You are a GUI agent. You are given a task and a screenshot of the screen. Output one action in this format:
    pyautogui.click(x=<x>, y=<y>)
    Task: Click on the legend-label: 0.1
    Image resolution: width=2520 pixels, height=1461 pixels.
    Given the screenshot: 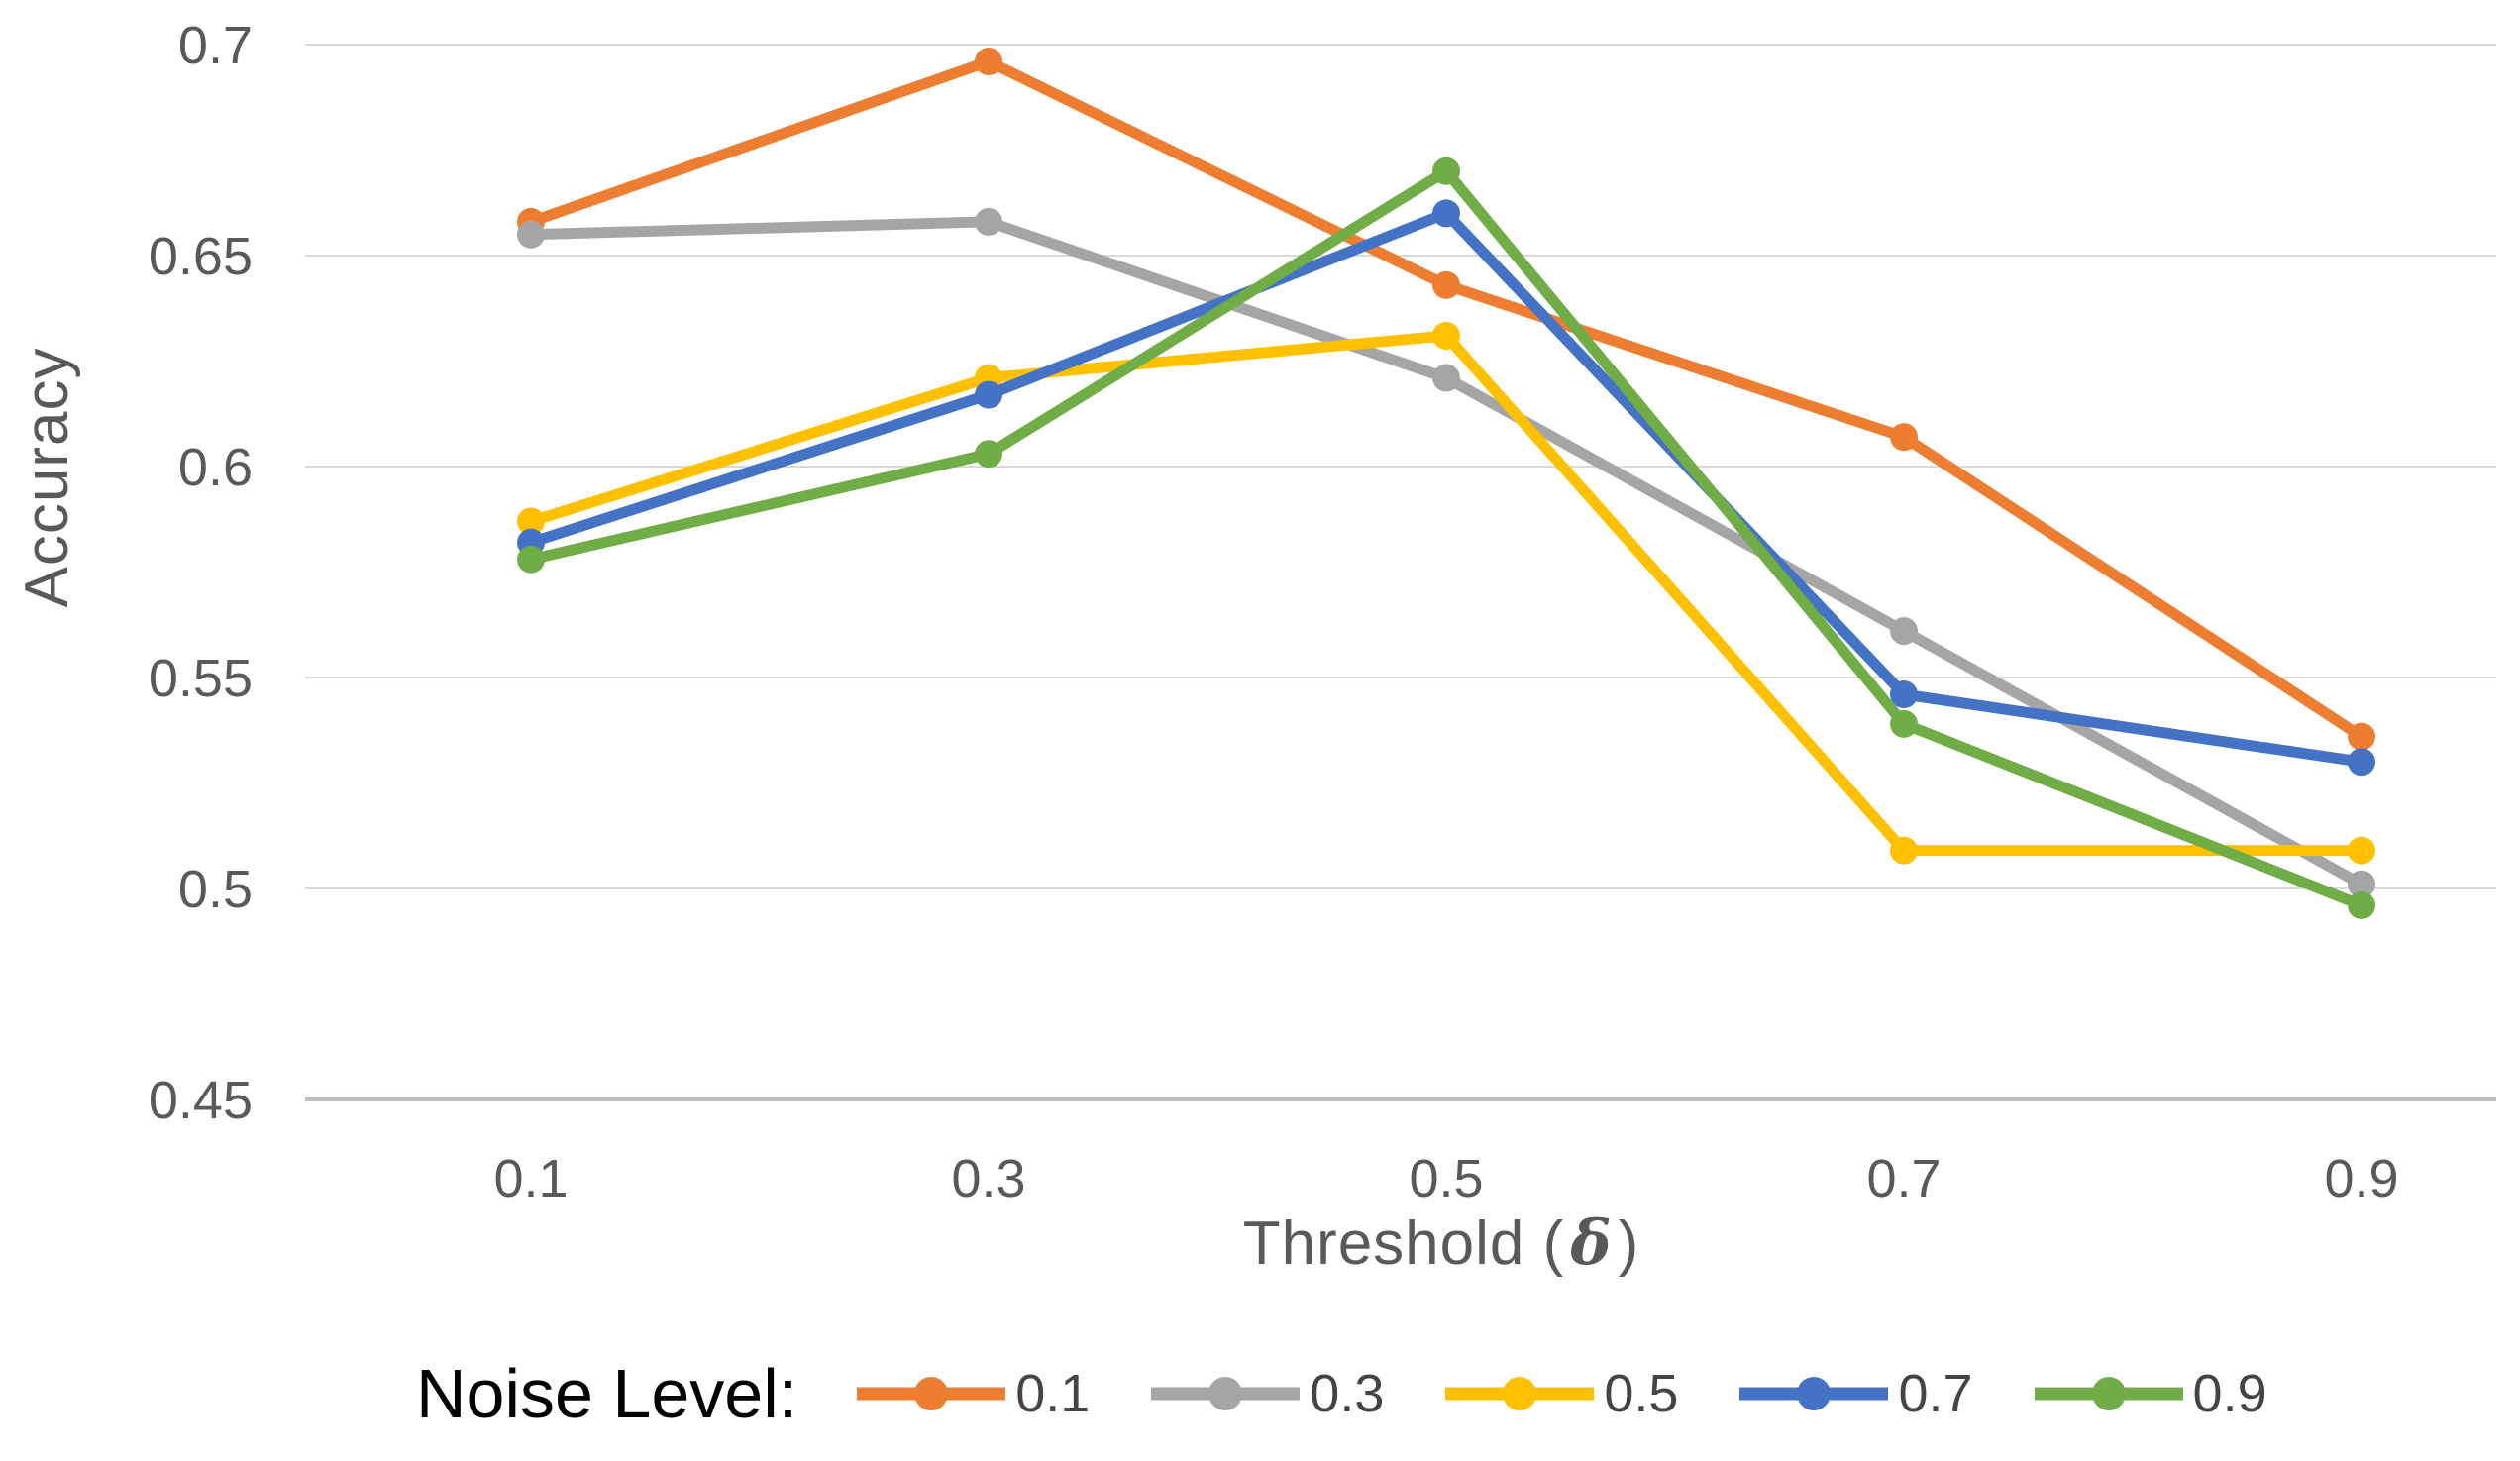 What is the action you would take?
    pyautogui.click(x=1053, y=1393)
    